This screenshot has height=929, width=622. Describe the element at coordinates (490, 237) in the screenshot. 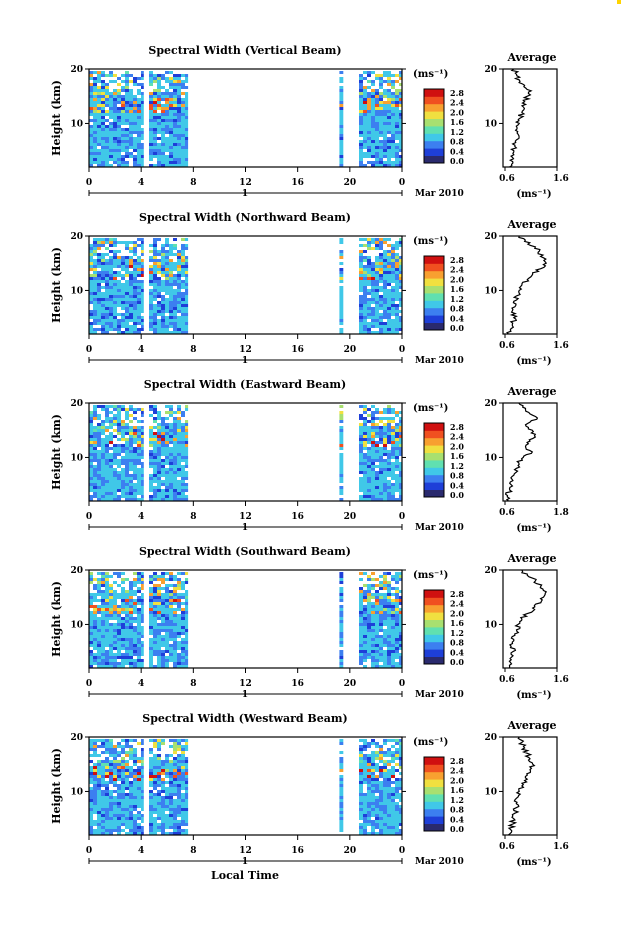

I see `profile-y-tick-label: 20` at that location.